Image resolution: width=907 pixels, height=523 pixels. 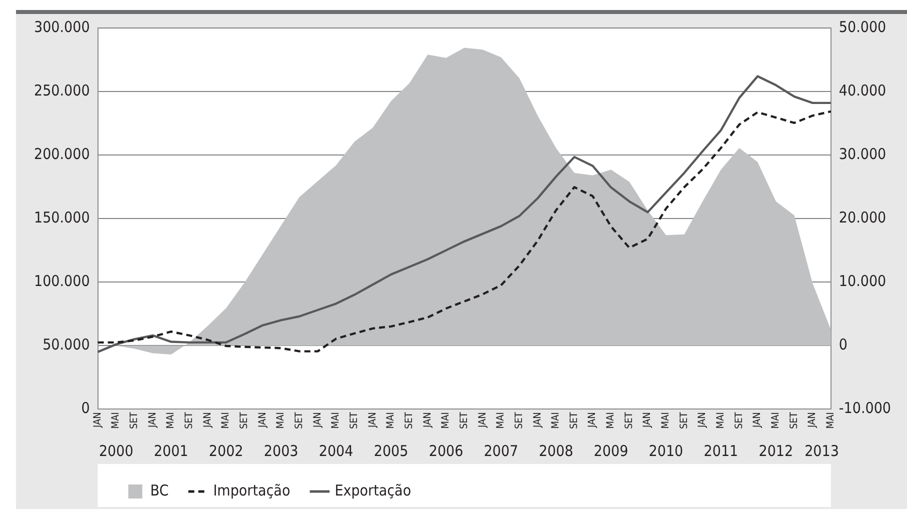 What do you see at coordinates (159, 490) in the screenshot?
I see `legend-label: BC` at bounding box center [159, 490].